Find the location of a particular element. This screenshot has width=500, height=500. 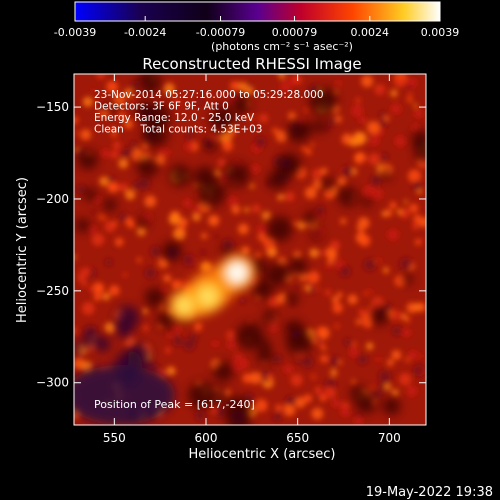

y-tick-label: −200 is located at coordinates (52, 199).